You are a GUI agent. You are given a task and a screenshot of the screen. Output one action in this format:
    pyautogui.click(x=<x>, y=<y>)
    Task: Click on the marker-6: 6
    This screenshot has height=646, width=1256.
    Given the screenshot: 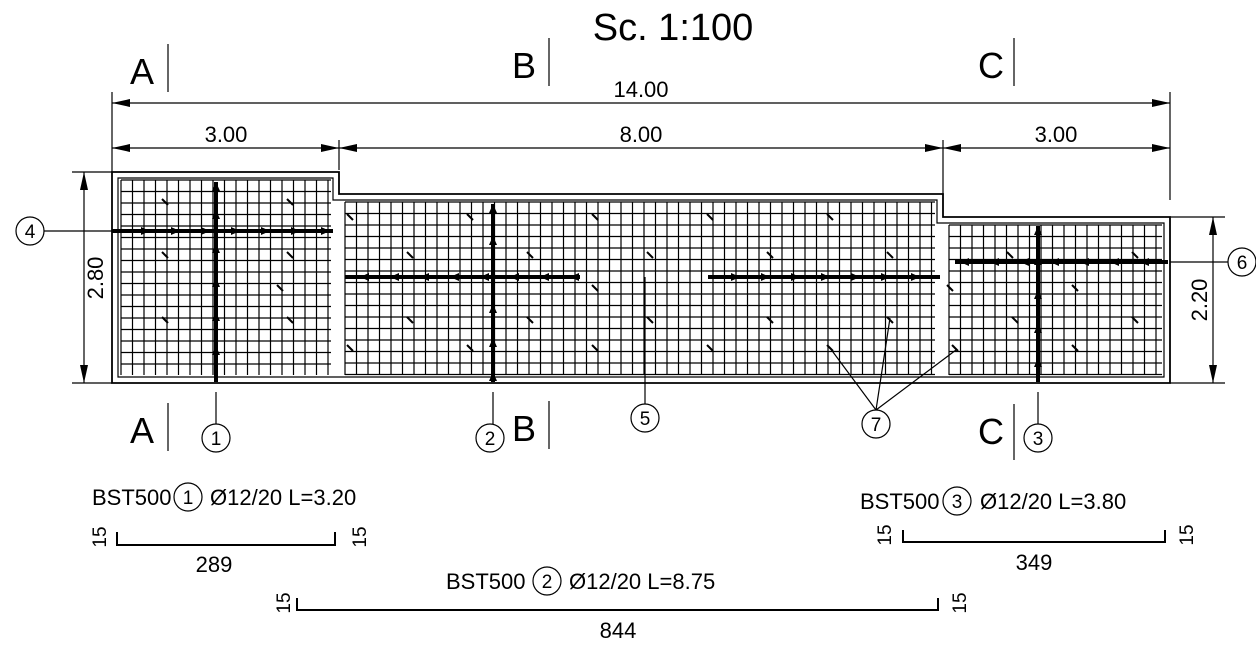 What is the action you would take?
    pyautogui.click(x=1213, y=262)
    